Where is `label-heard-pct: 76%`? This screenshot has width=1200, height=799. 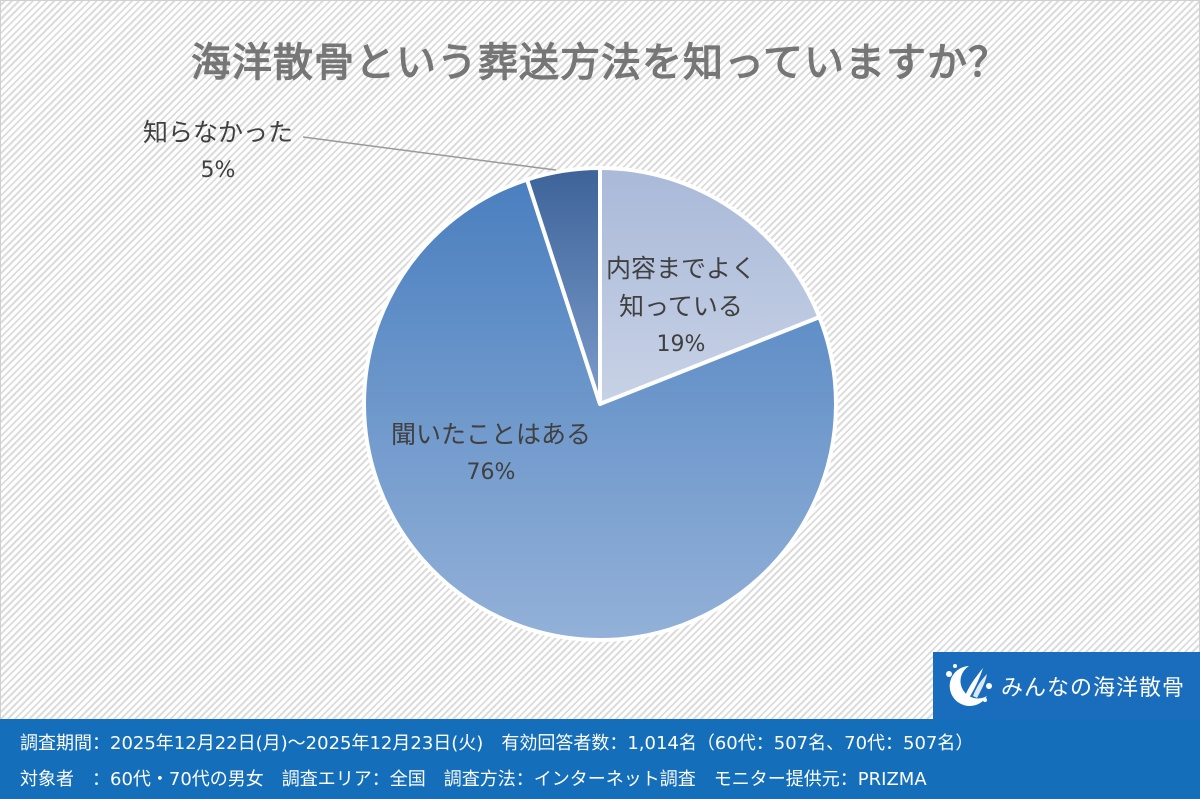
label-heard-pct: 76% is located at coordinates (491, 472).